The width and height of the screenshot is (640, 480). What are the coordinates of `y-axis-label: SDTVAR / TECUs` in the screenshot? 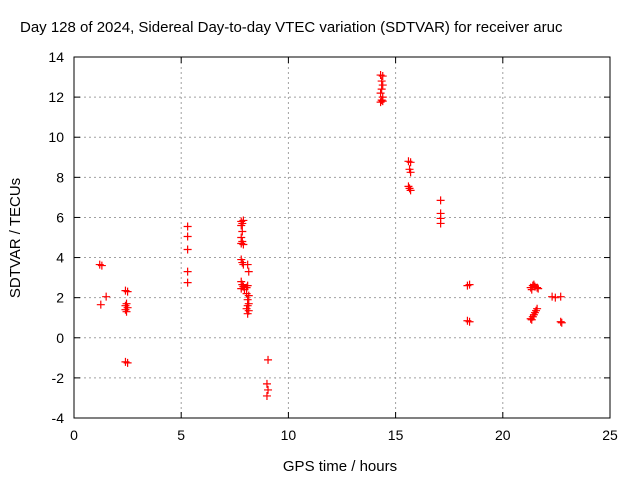 It's located at (15, 238).